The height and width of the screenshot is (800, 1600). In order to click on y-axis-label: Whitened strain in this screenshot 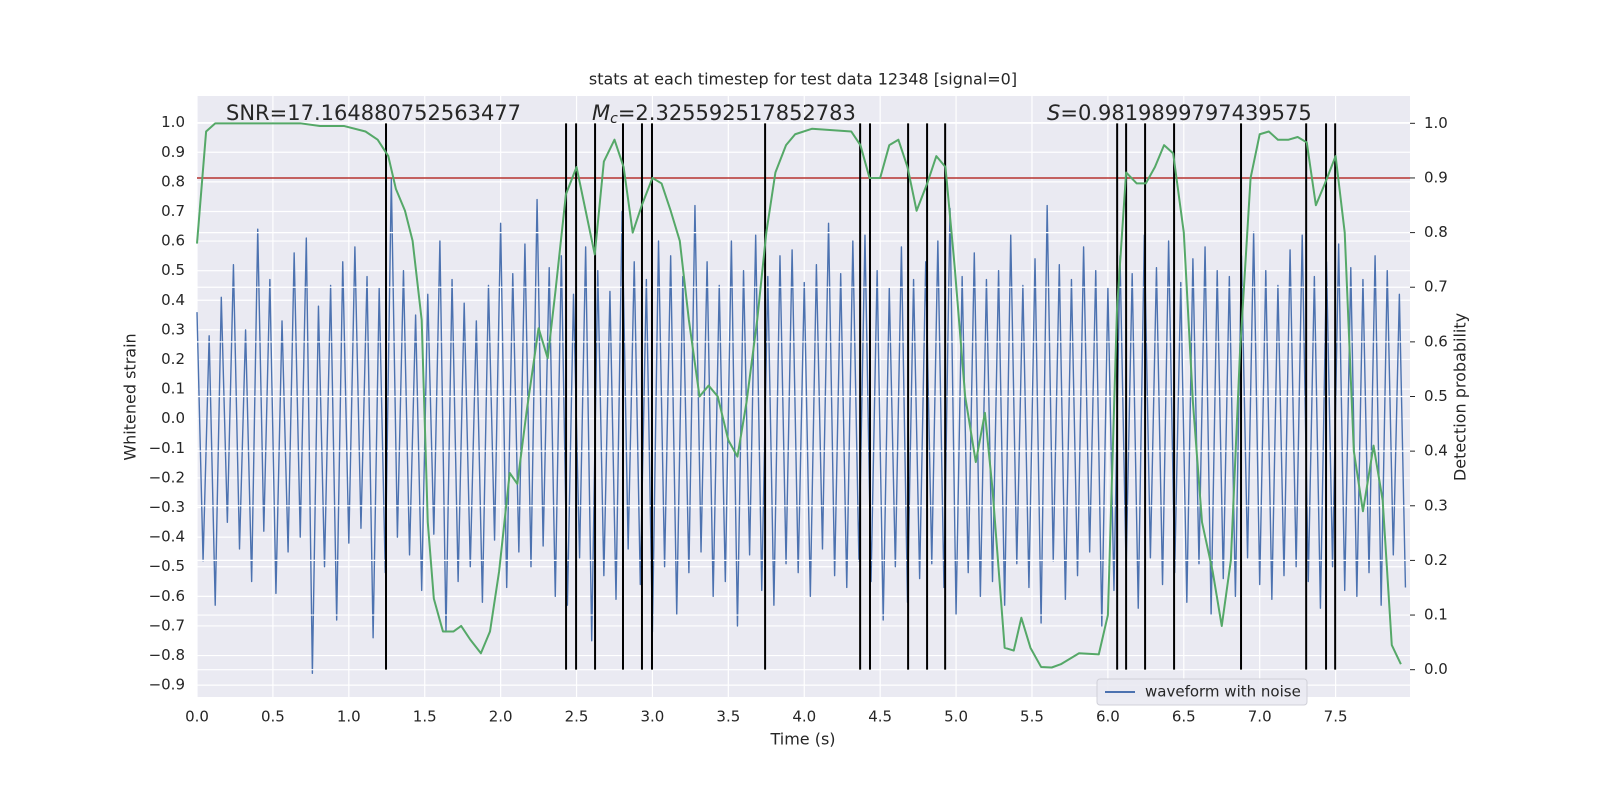, I will do `click(130, 396)`.